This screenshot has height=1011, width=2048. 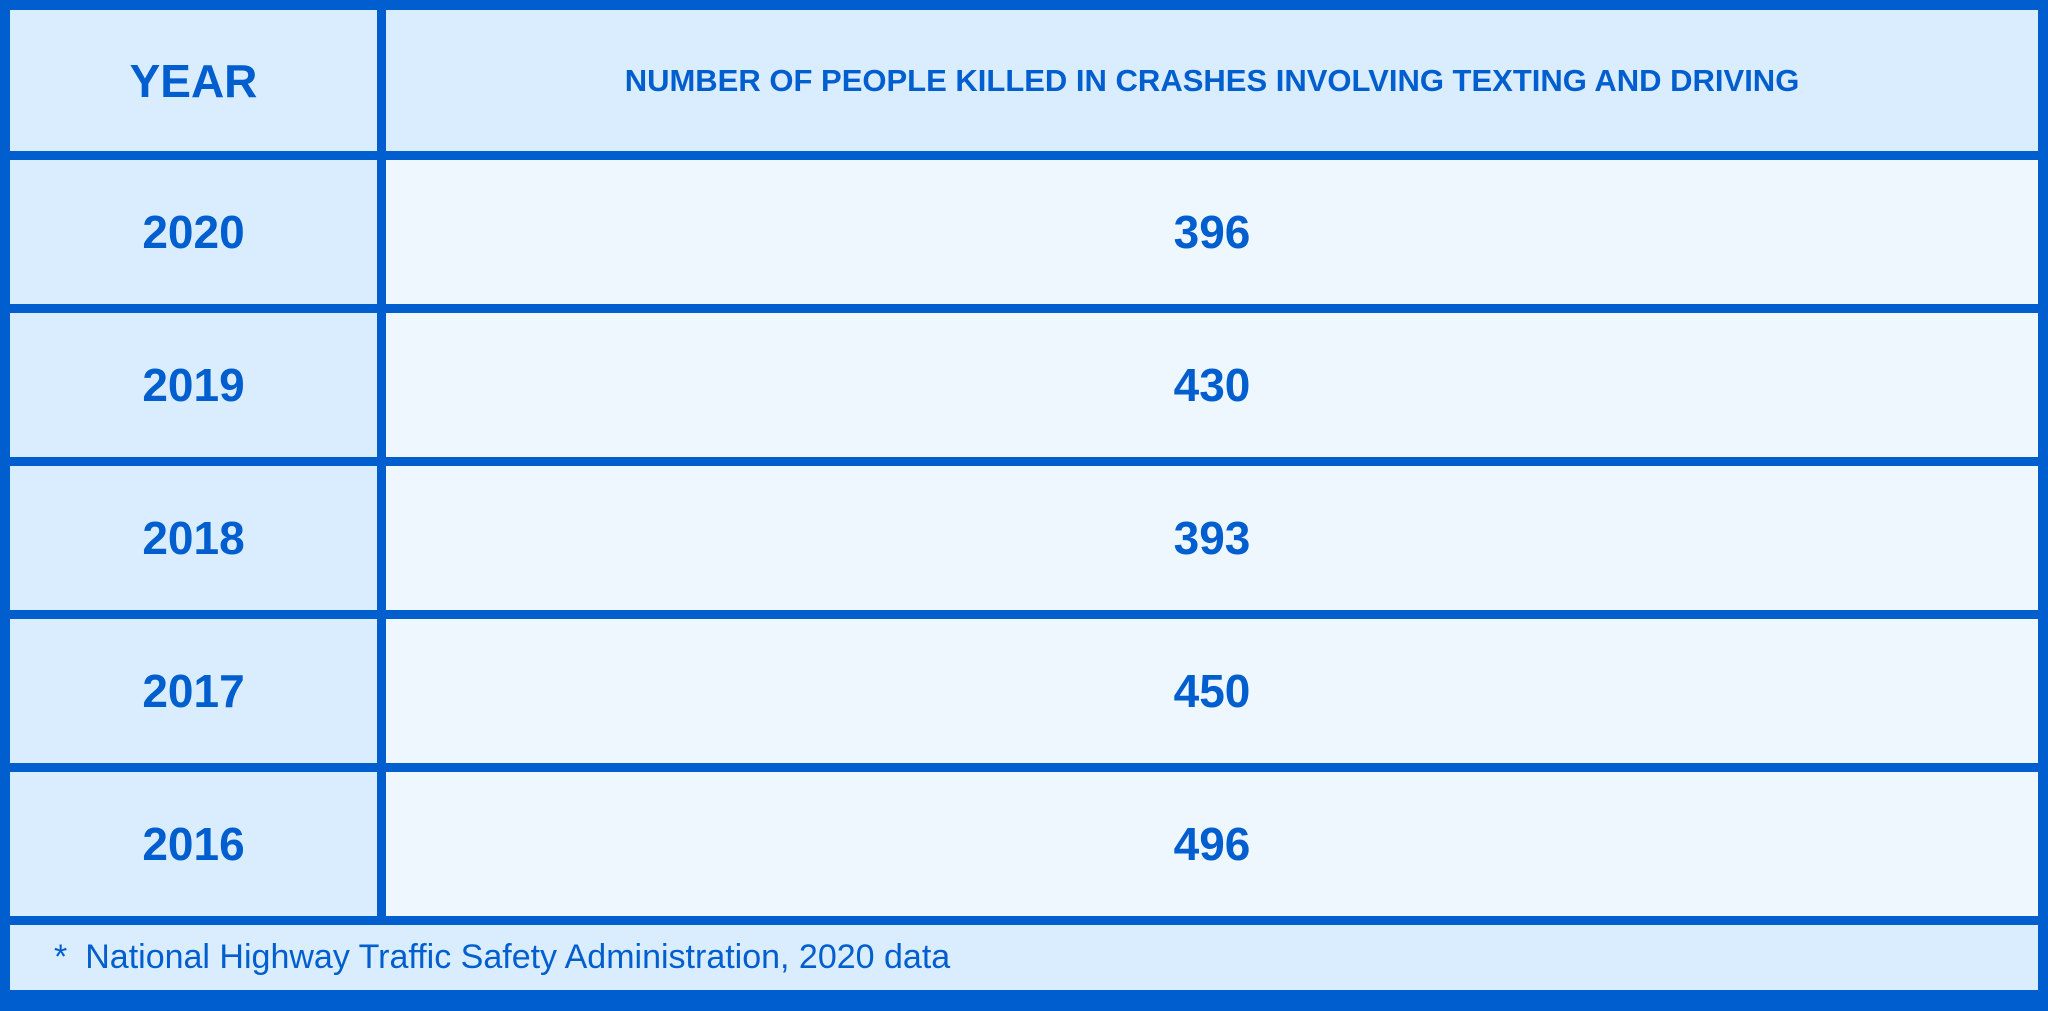 I want to click on value-cell: 393, so click(x=1212, y=538).